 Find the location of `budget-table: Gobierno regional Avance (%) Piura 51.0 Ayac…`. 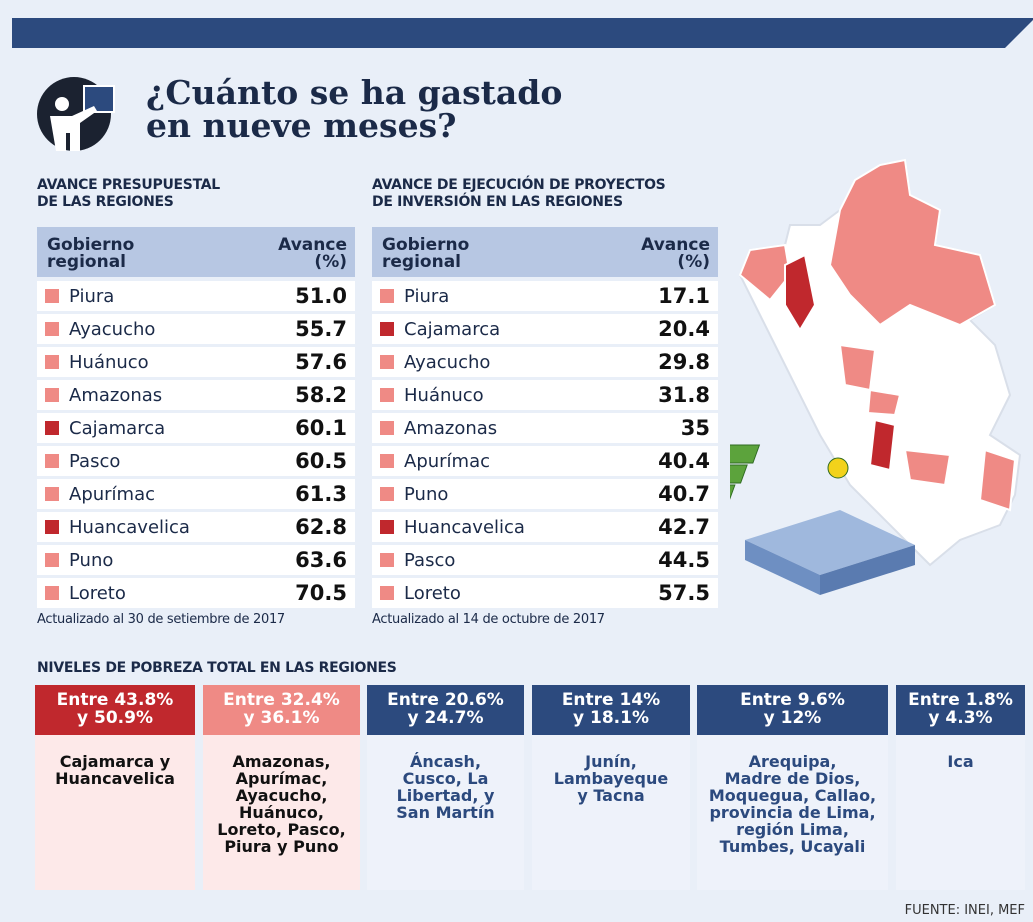

budget-table: Gobierno regional Avance (%) Piura 51.0 Ayac… is located at coordinates (196, 419).